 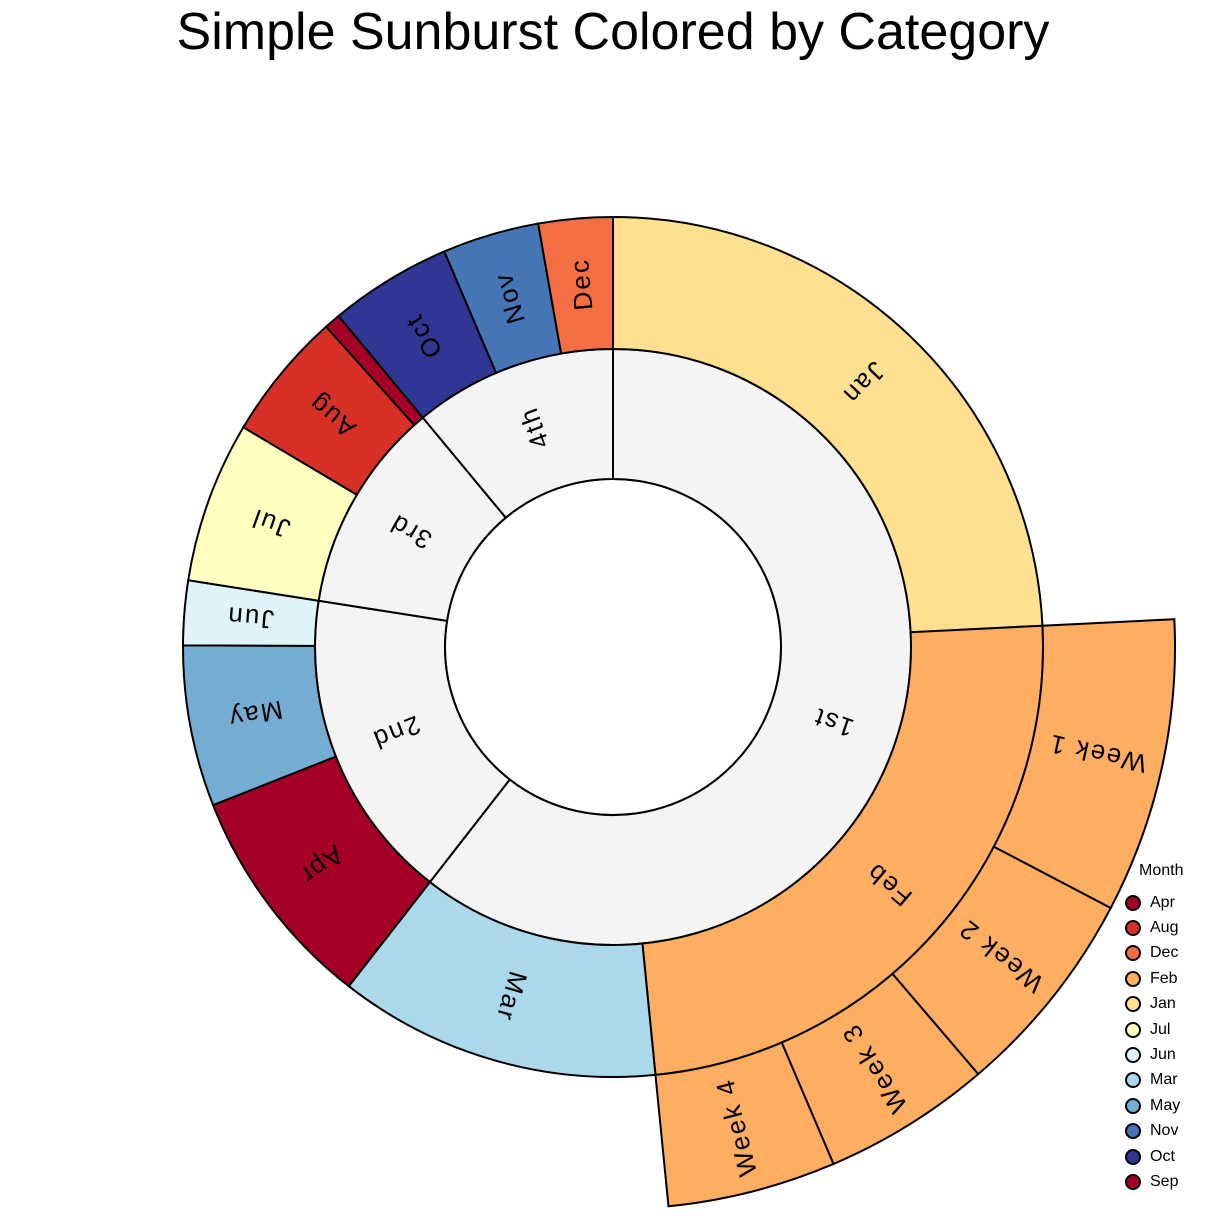 I want to click on legend-label: Sep, so click(x=1164, y=1181).